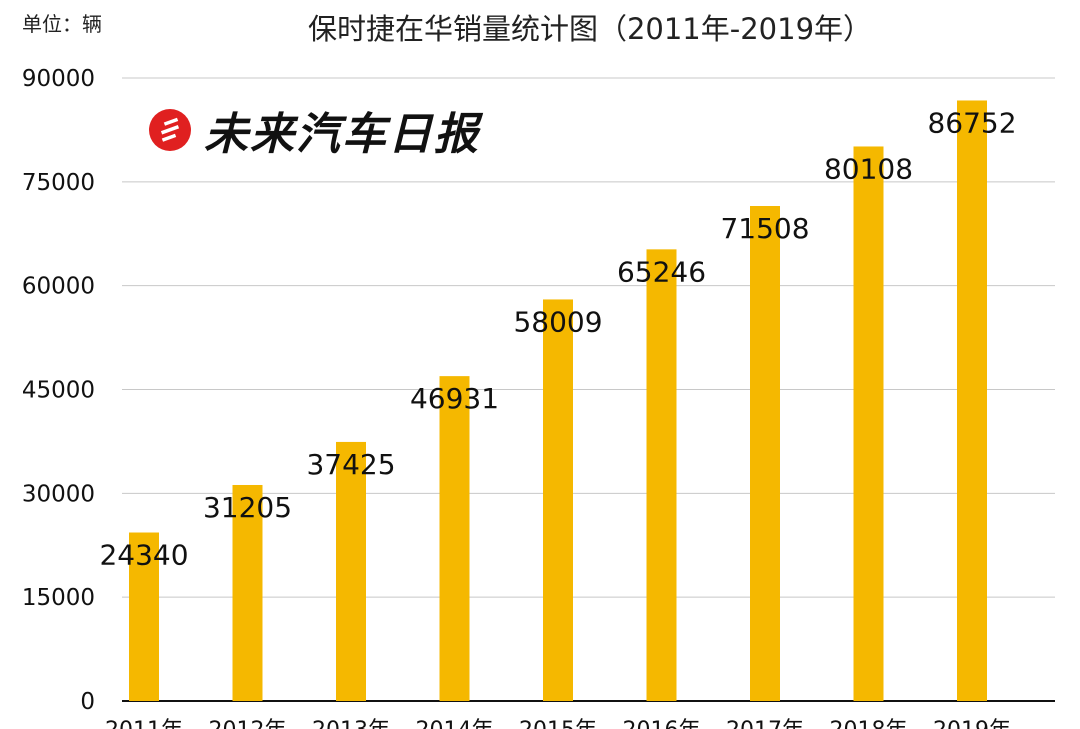 Image resolution: width=1080 pixels, height=729 pixels. I want to click on chart-title: 保时捷在华销量统计图（2011年-2019年）, so click(590, 29).